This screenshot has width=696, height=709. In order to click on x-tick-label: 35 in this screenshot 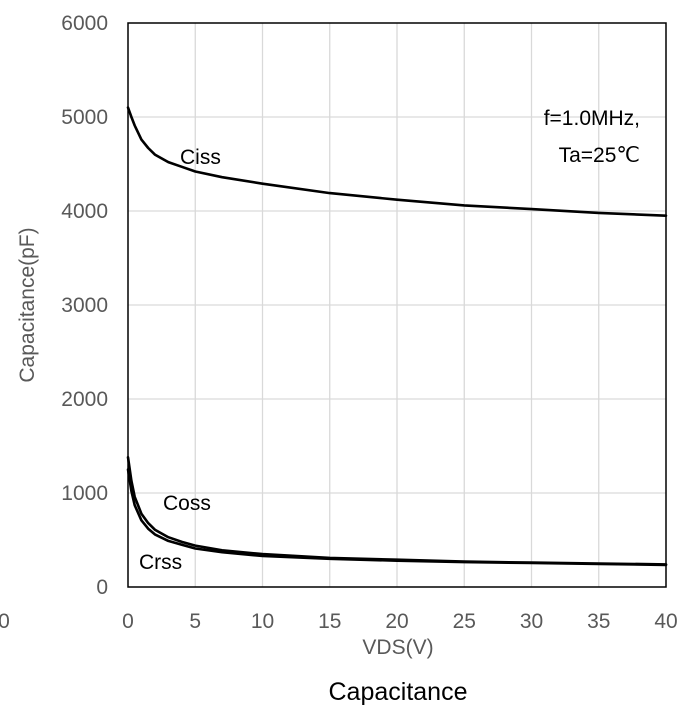, I will do `click(598, 621)`.